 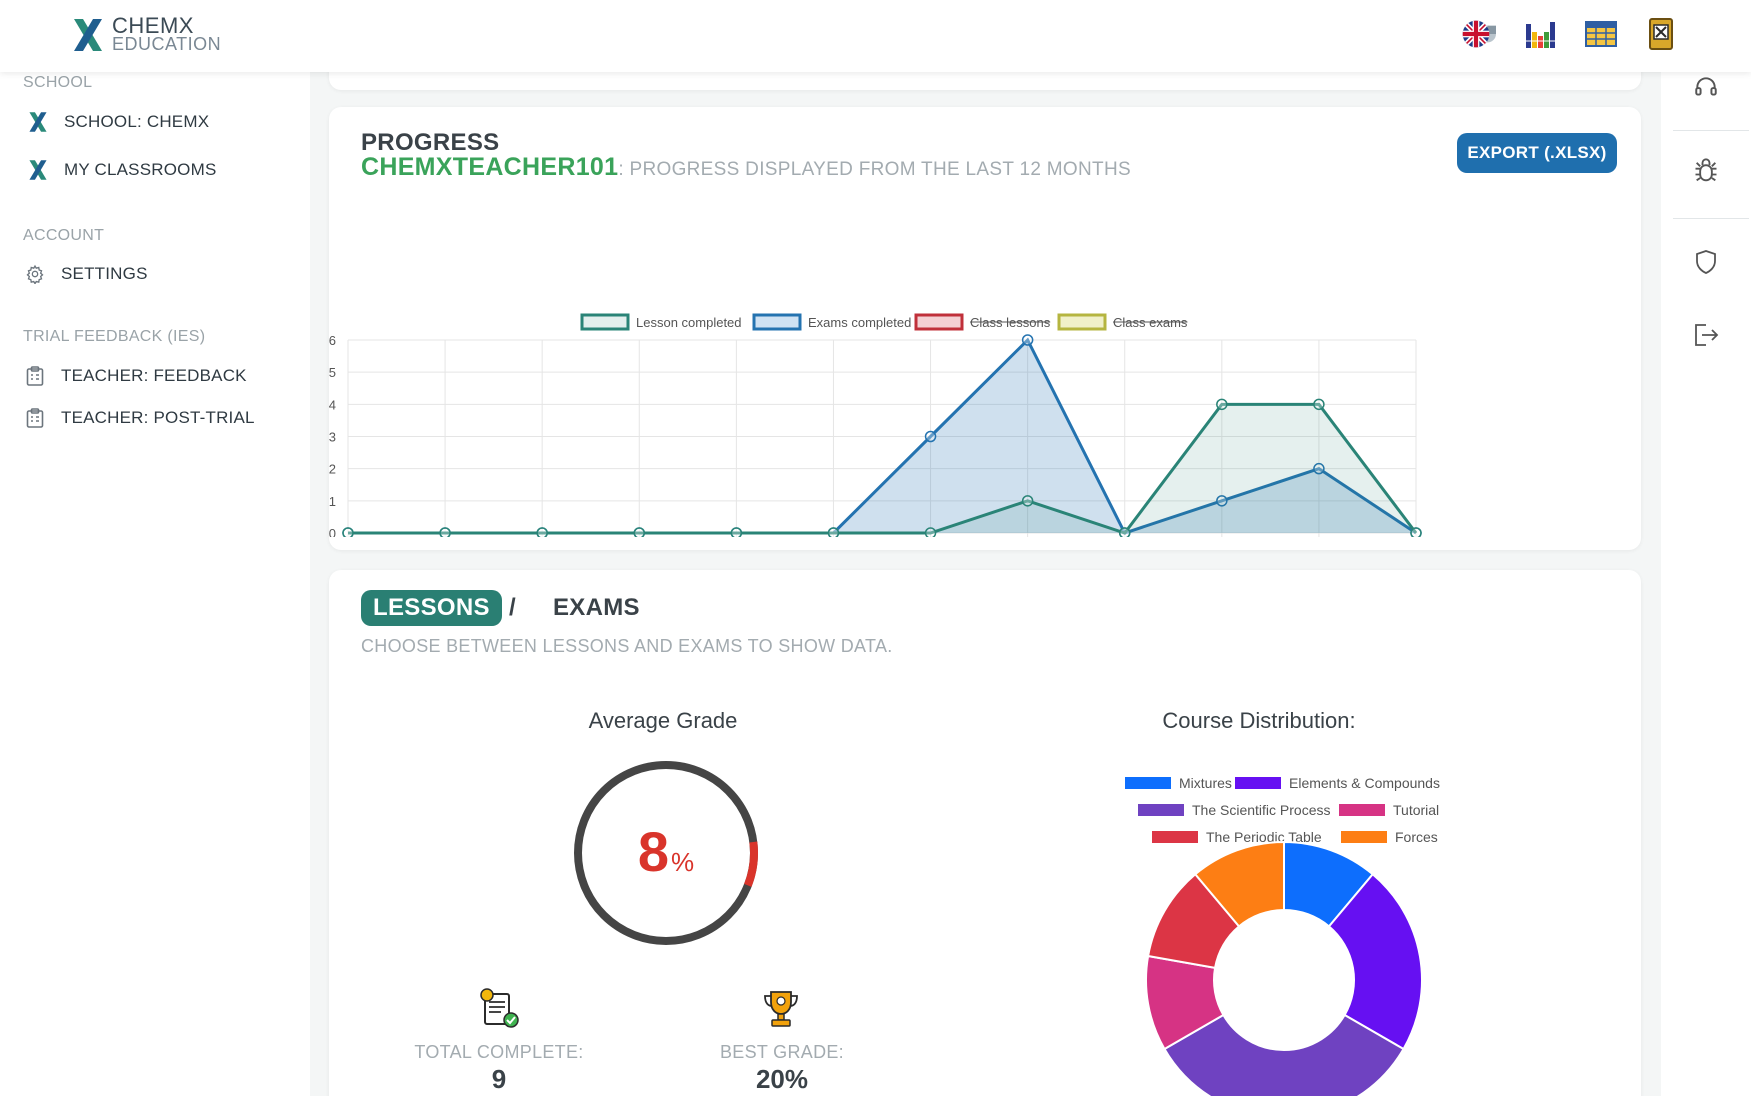 I want to click on progress-title: PROGRESS, so click(x=430, y=142).